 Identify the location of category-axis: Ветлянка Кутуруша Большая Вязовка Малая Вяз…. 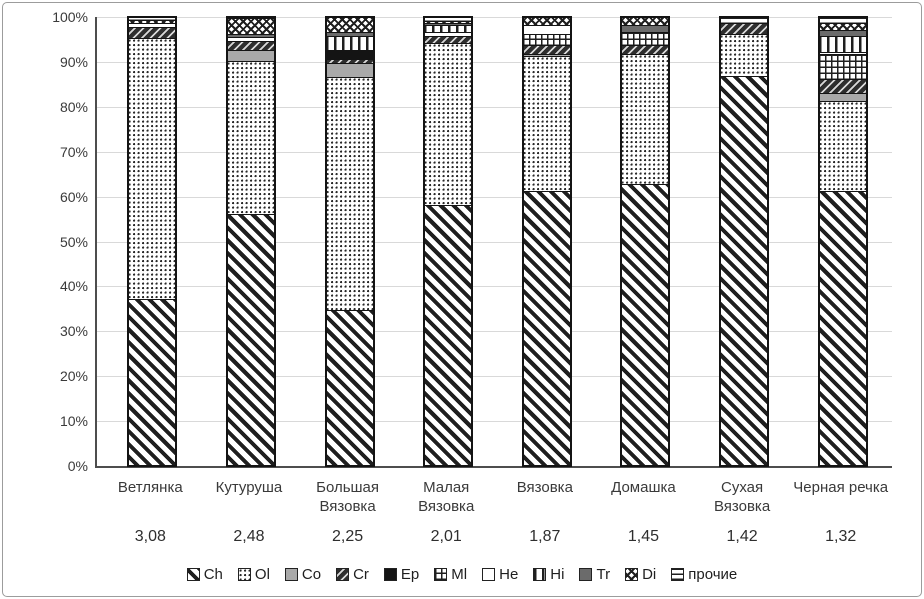
(492, 497).